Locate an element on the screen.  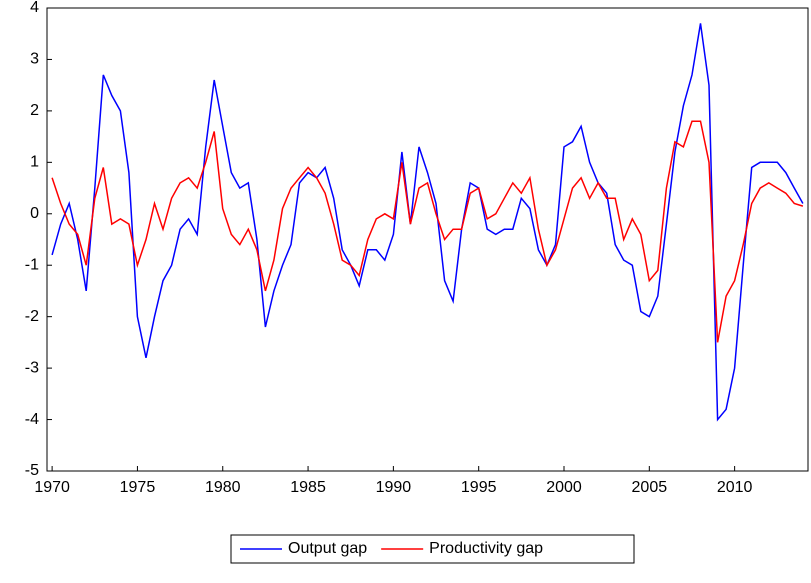
y-tick-label: -4 is located at coordinates (32, 419).